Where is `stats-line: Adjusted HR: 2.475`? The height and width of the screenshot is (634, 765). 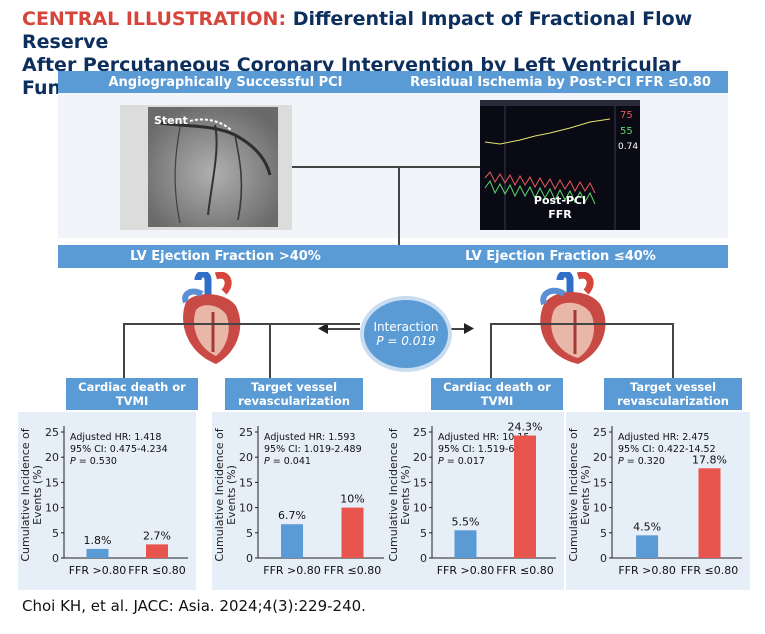 stats-line: Adjusted HR: 2.475 is located at coordinates (663, 437).